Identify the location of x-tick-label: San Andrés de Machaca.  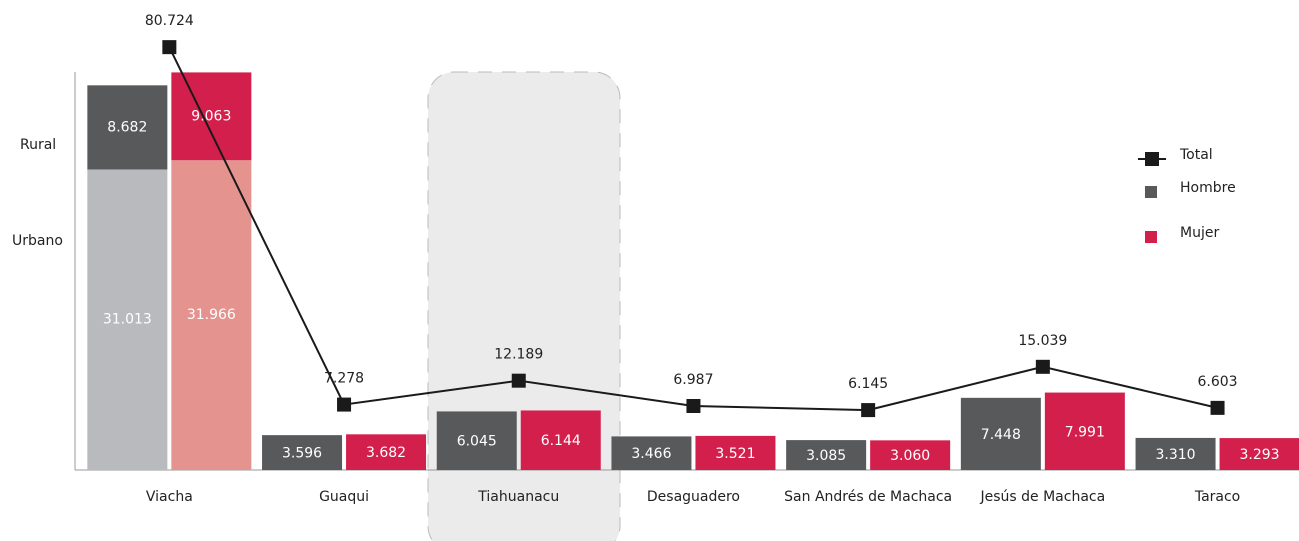
(868, 497).